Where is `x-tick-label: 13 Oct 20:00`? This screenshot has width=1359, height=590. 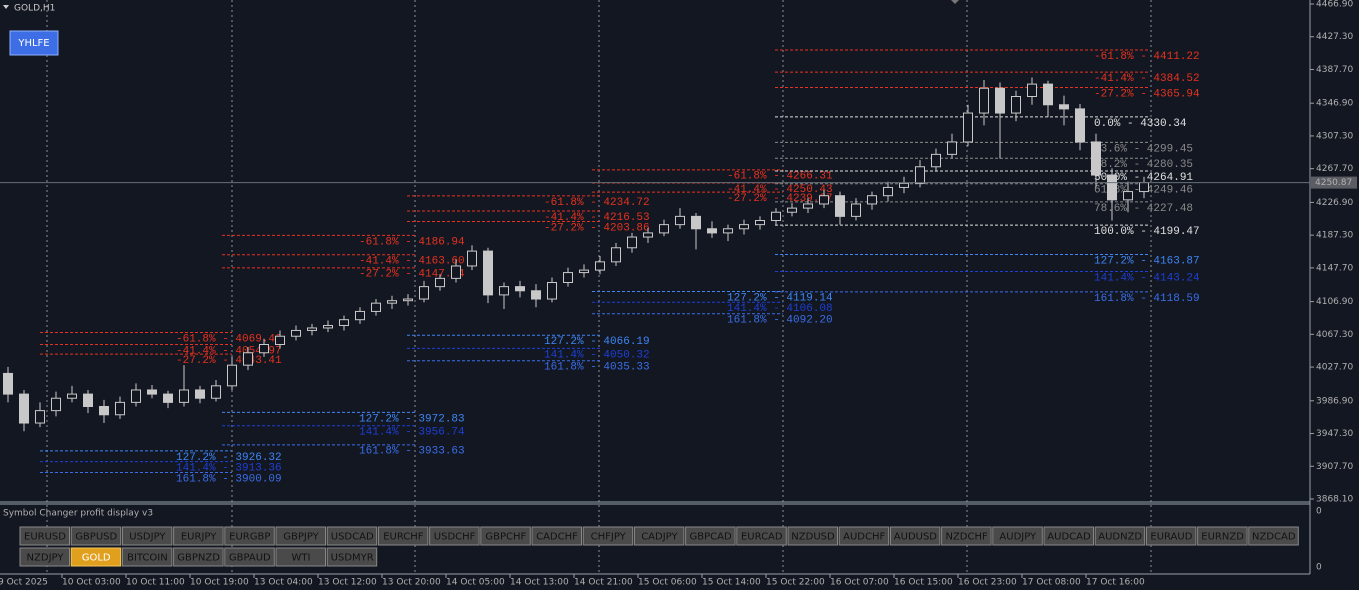
x-tick-label: 13 Oct 20:00 is located at coordinates (411, 583).